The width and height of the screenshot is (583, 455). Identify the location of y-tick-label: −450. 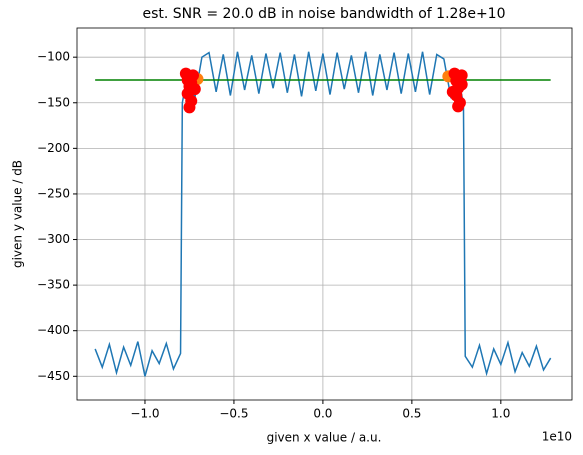
(53, 376).